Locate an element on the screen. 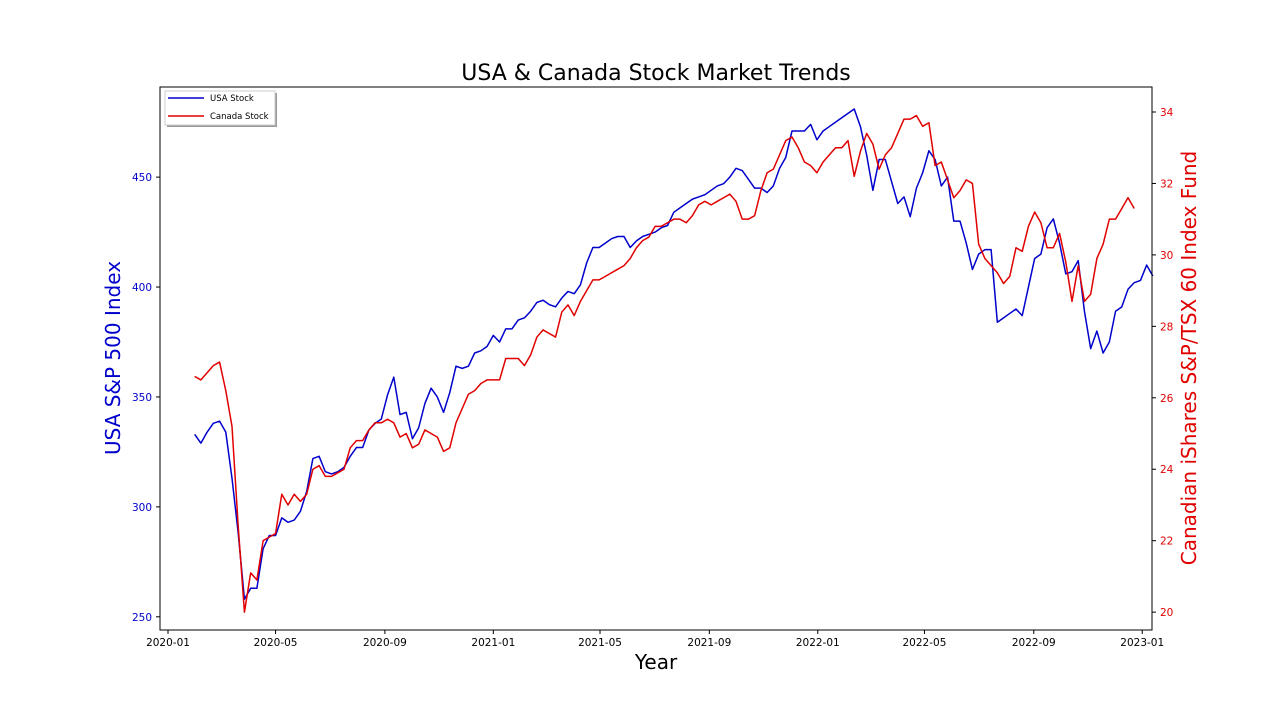  x-tick-label: 2020-09 is located at coordinates (385, 643).